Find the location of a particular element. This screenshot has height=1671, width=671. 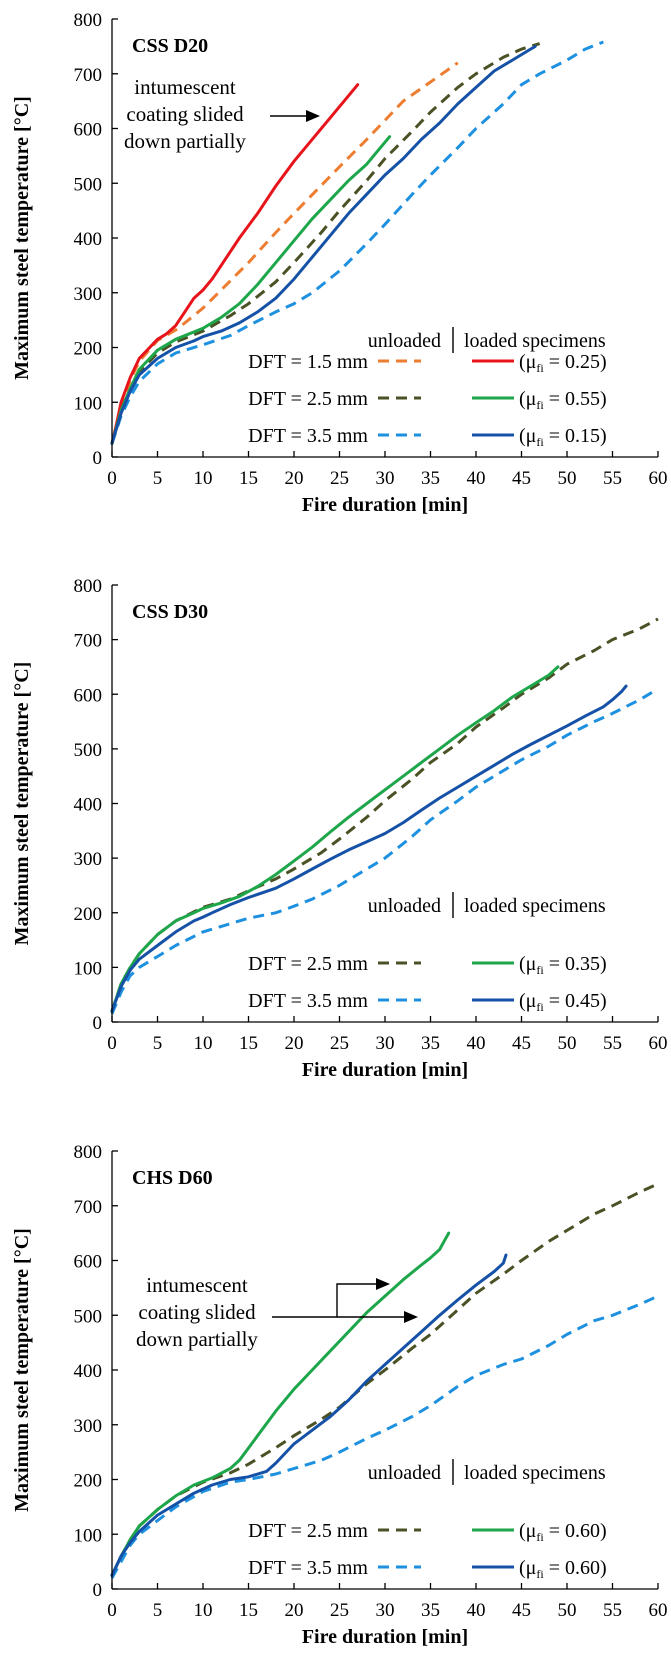

legend-label-unloaded: DFT = 1.5 mm is located at coordinates (308, 362).